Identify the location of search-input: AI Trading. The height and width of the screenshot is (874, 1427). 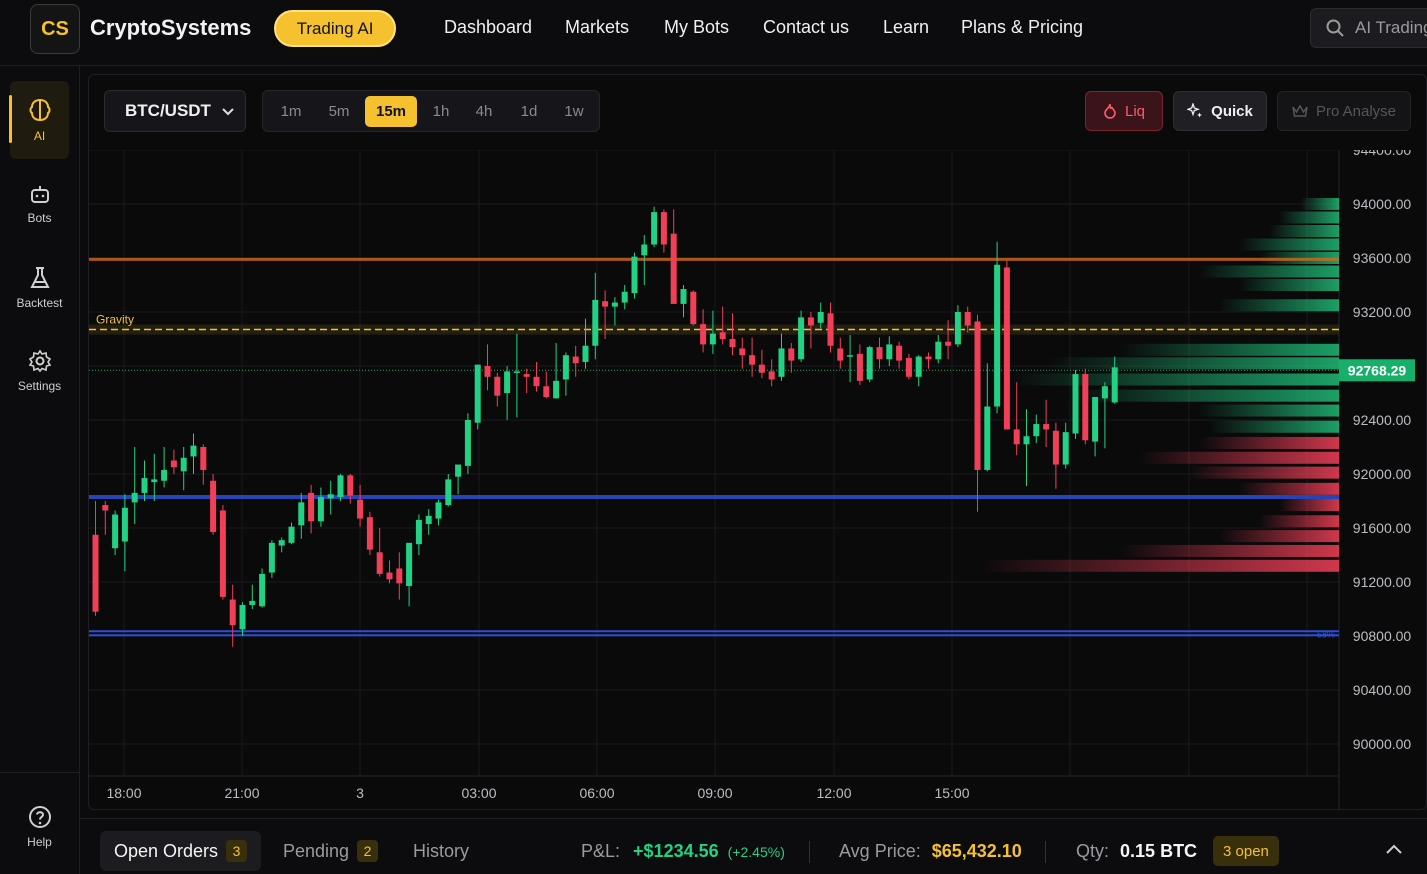
(1368, 28).